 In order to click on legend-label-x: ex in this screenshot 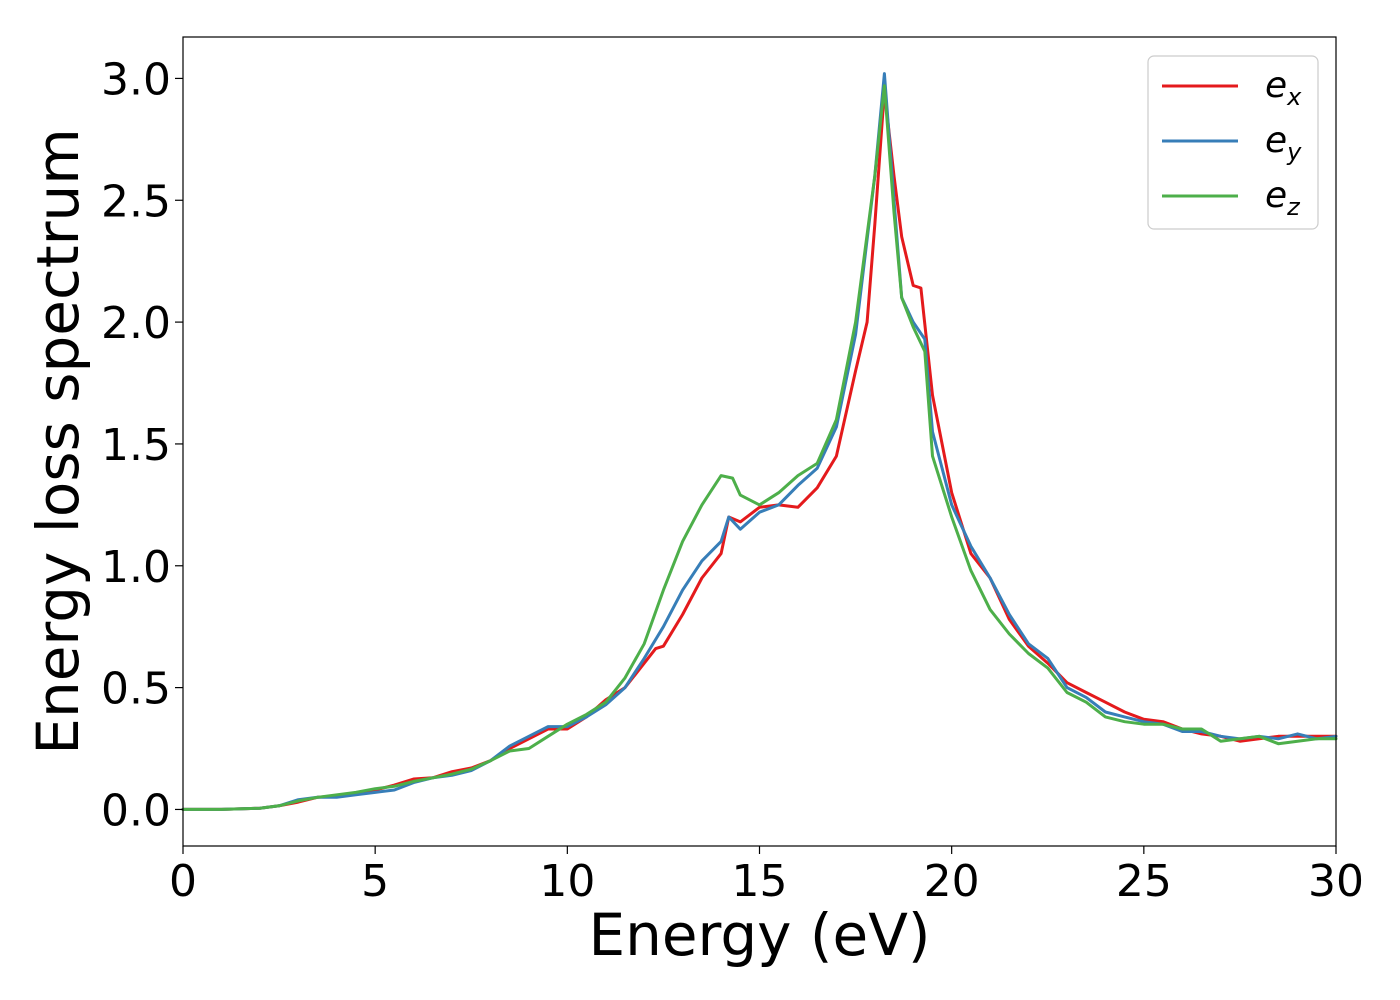, I will do `click(1283, 88)`.